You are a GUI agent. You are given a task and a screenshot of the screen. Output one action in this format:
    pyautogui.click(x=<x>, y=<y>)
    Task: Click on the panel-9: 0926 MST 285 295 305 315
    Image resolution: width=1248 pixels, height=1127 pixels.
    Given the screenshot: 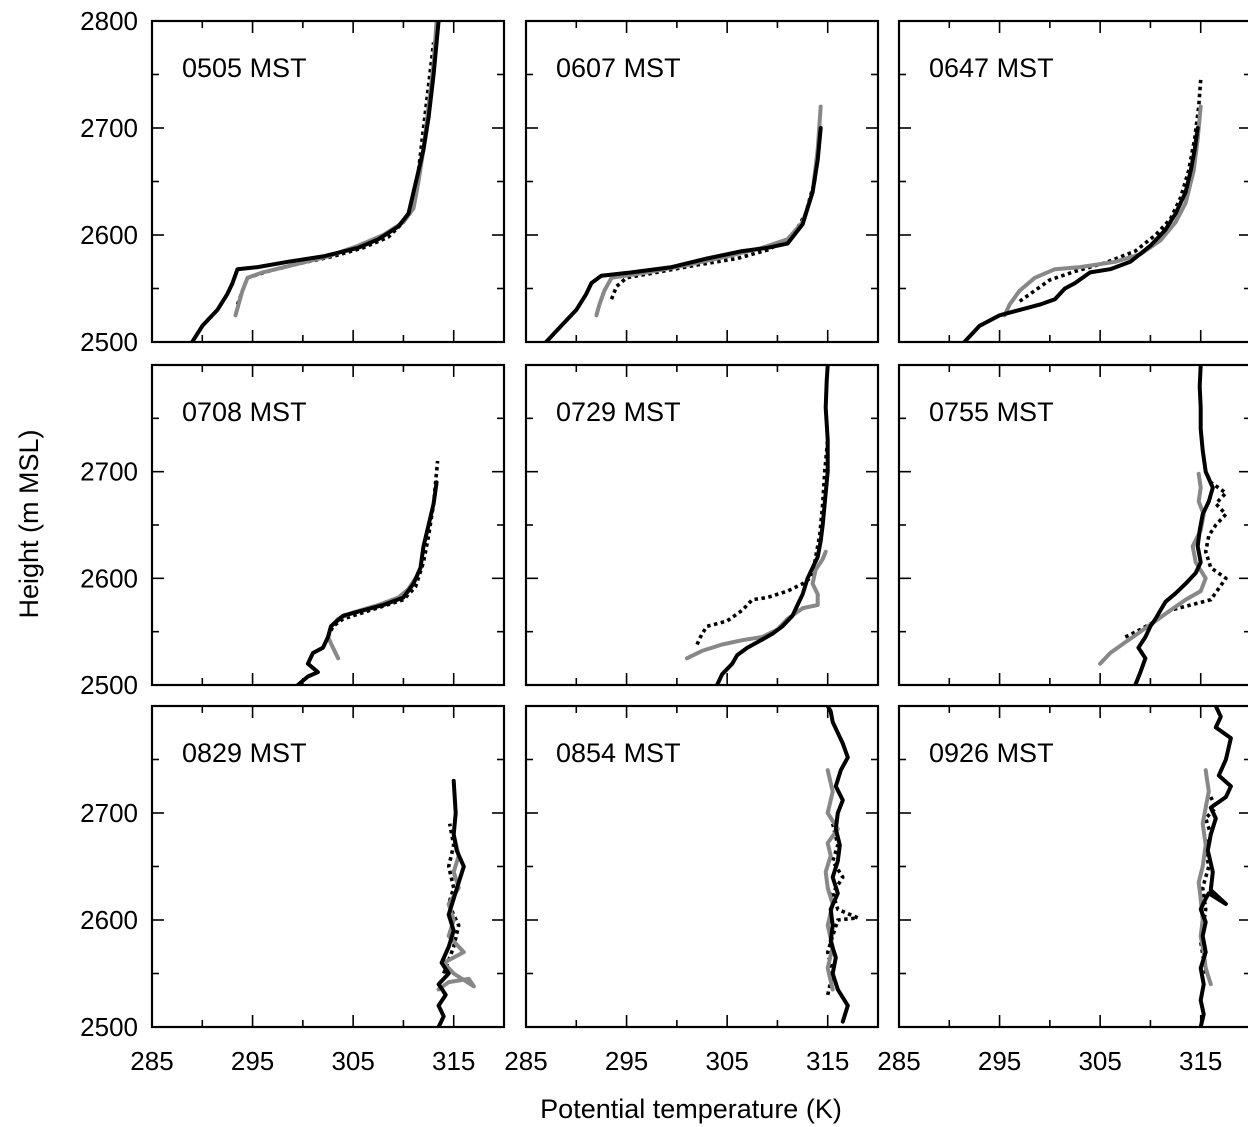 What is the action you would take?
    pyautogui.click(x=1062, y=890)
    